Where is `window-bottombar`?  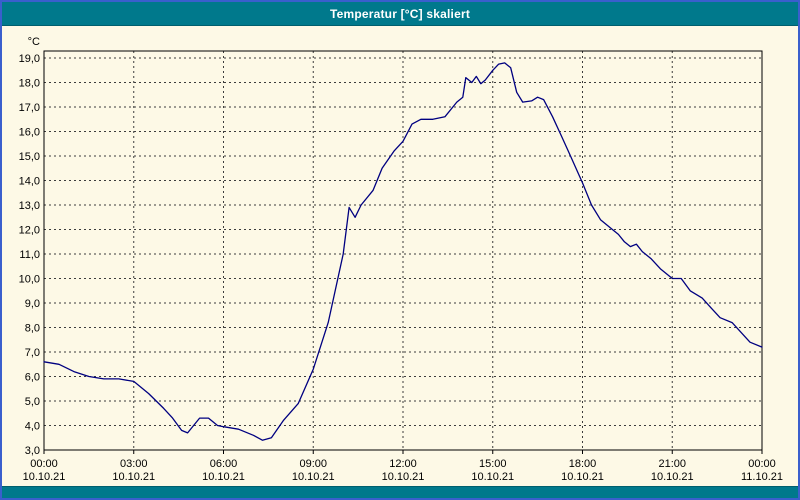
window-bottombar is located at coordinates (400, 492).